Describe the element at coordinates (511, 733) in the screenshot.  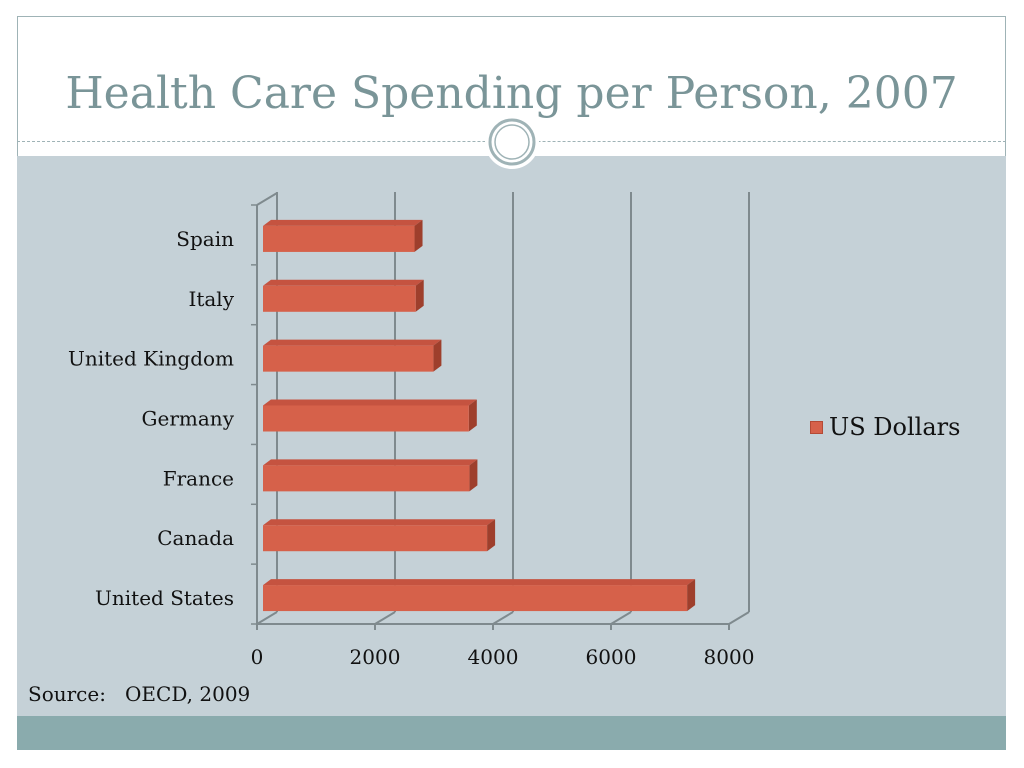
I see `bottom-band` at that location.